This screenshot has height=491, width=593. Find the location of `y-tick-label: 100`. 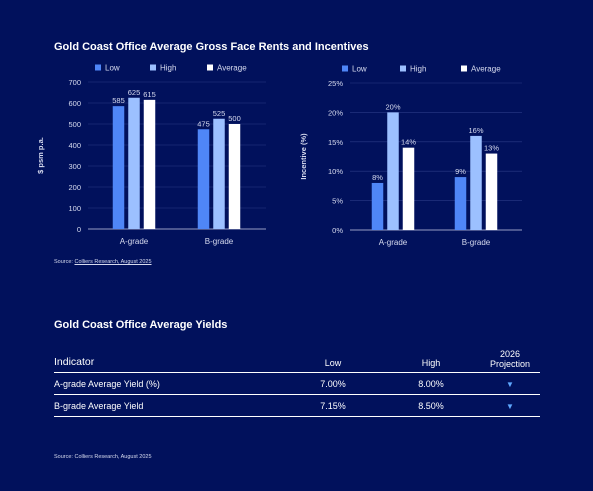

y-tick-label: 100 is located at coordinates (74, 208).